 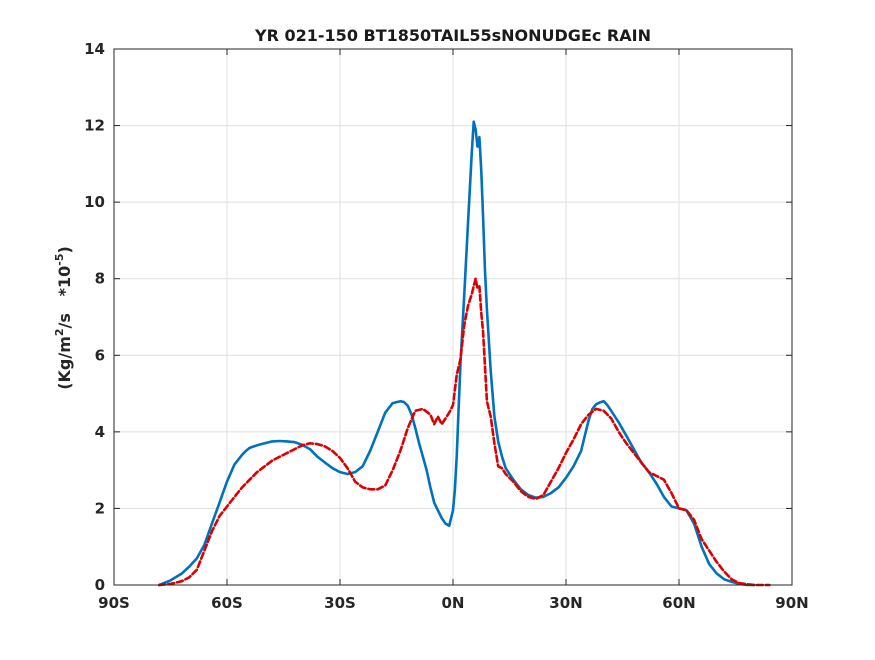 What do you see at coordinates (59, 332) in the screenshot?
I see `y-label-sup-1: 2` at bounding box center [59, 332].